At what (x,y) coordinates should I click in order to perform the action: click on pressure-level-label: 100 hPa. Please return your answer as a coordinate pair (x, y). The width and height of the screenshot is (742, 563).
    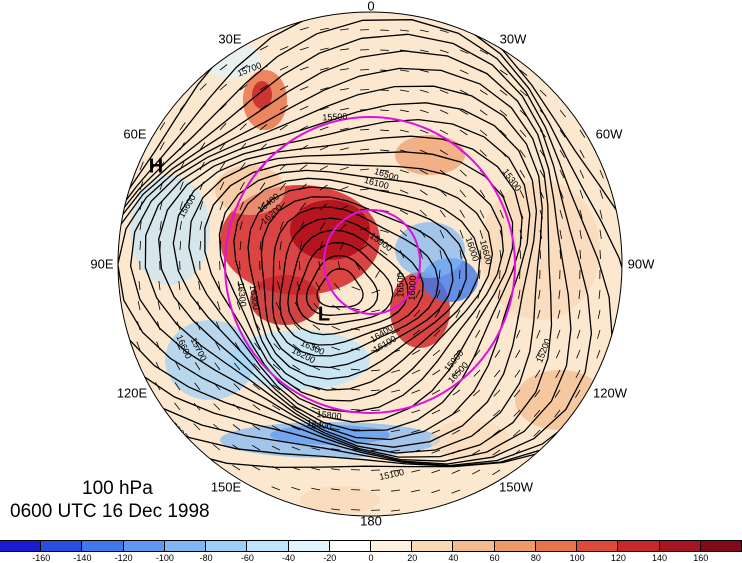
    Looking at the image, I should click on (117, 489).